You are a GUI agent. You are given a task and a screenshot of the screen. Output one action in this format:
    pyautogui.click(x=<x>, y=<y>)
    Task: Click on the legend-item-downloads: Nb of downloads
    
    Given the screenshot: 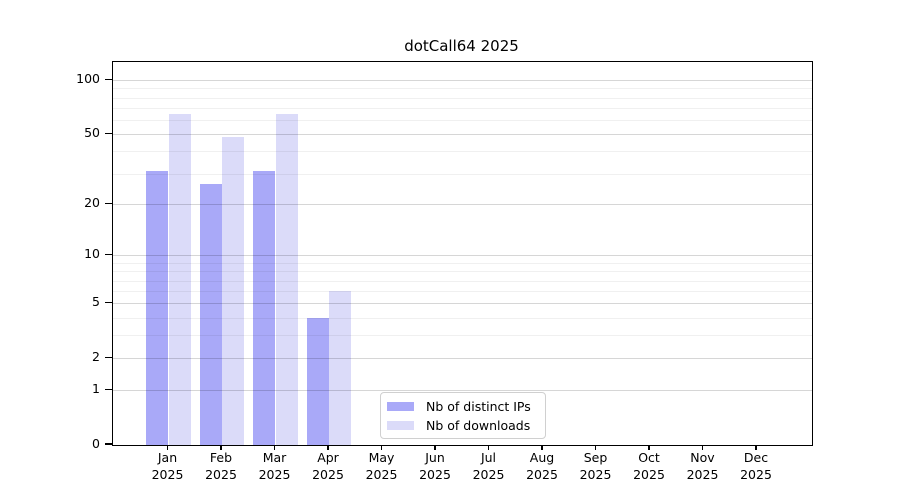 What is the action you would take?
    pyautogui.click(x=462, y=425)
    